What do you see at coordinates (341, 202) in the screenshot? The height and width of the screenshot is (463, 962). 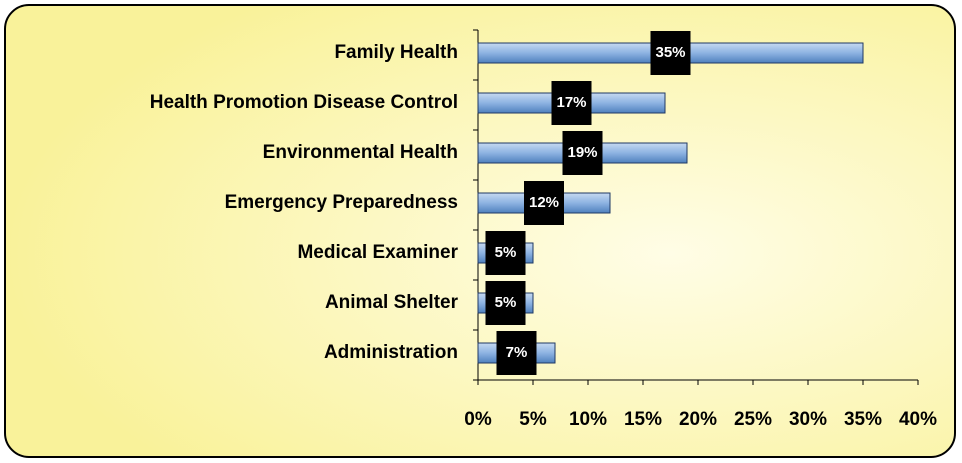 I see `y-tick-label: Emergency Preparedness` at bounding box center [341, 202].